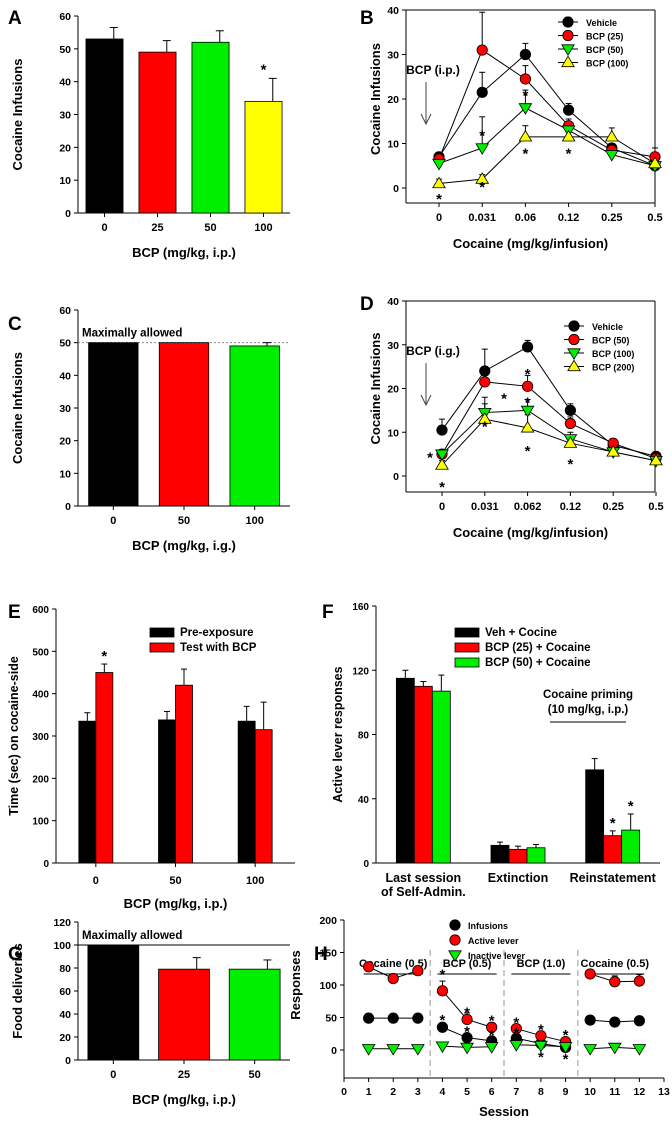 The width and height of the screenshot is (672, 1139). Describe the element at coordinates (14, 736) in the screenshot. I see `y-axis-title: Time (sec) on cocaine-side` at that location.